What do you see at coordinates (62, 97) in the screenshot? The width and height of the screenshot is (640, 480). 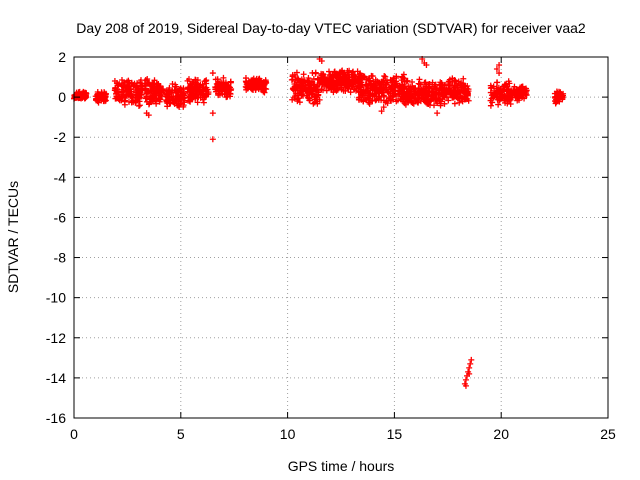 I see `y-tick-label: 0` at bounding box center [62, 97].